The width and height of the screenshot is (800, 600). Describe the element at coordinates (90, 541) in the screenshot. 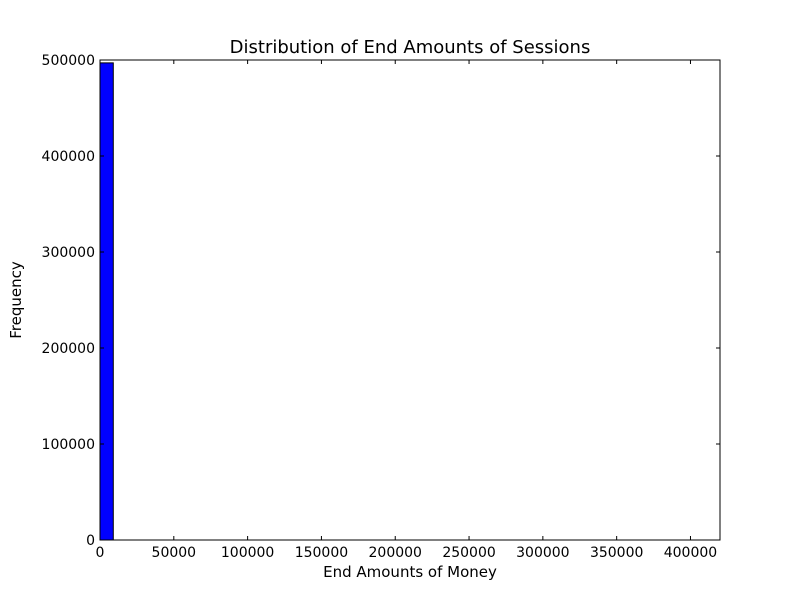

I see `y-tick-label-0: 0` at that location.